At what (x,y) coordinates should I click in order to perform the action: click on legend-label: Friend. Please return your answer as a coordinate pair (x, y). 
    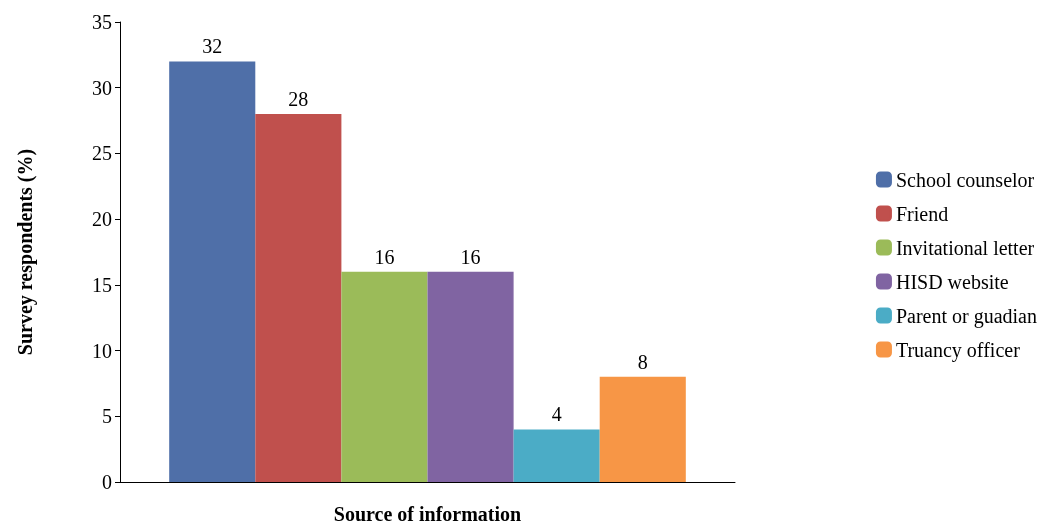
    Looking at the image, I should click on (922, 213).